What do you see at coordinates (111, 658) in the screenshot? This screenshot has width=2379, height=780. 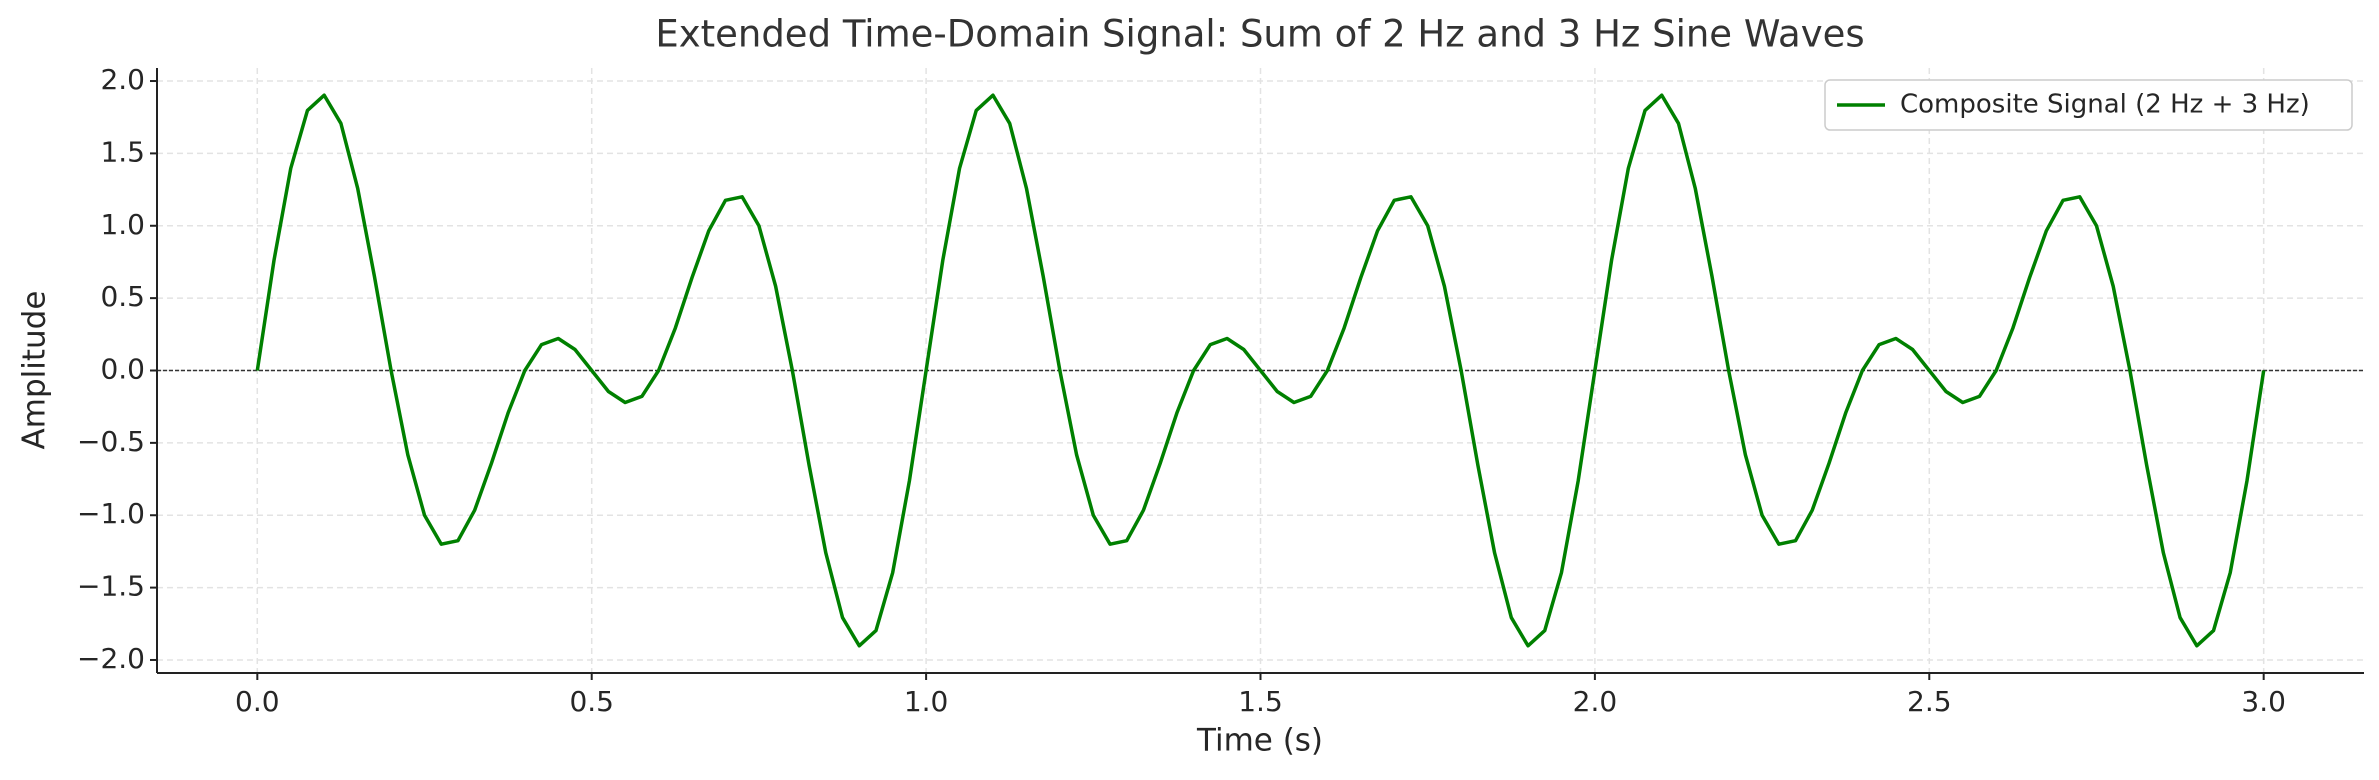 I see `y-tick-label: −2.0` at bounding box center [111, 658].